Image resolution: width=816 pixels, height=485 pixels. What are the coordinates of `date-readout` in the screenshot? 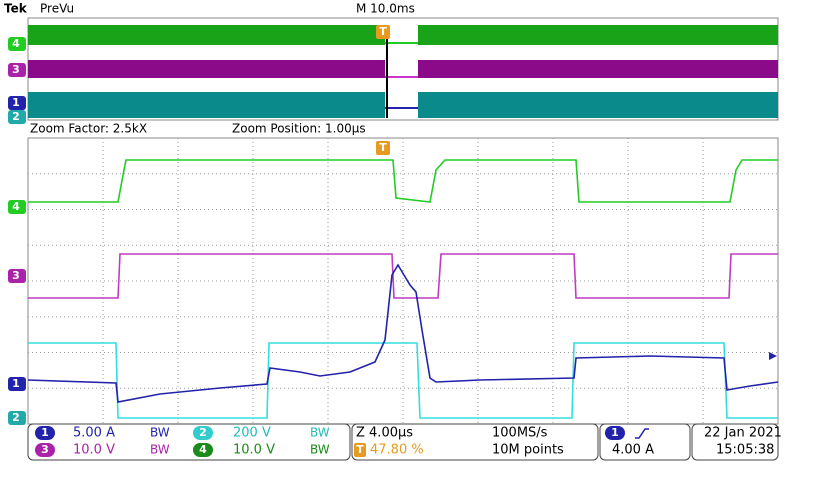 It's located at (735, 442).